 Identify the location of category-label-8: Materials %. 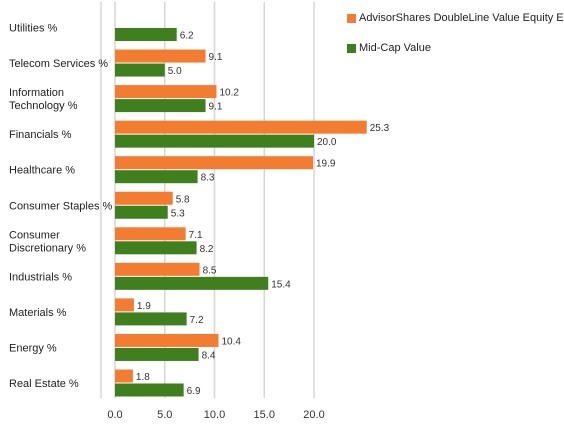
(38, 313).